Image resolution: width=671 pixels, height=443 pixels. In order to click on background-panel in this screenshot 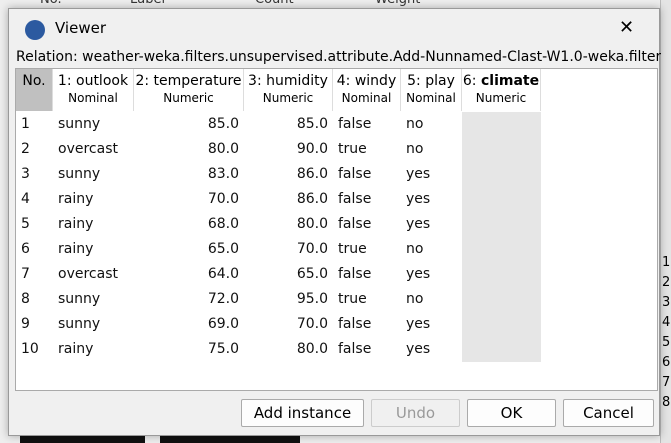, I will do `click(665, 221)`.